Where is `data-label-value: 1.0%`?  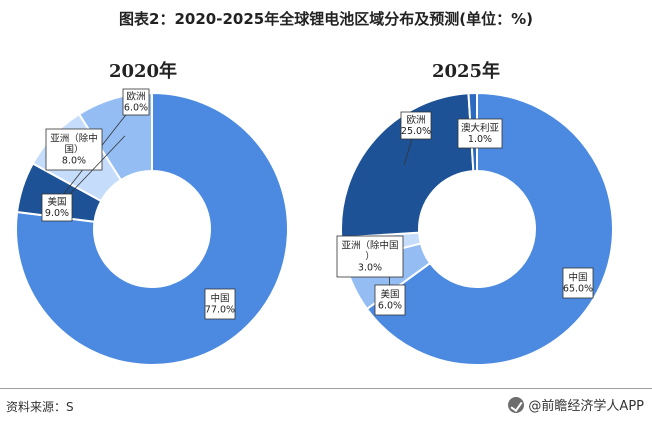
data-label-value: 1.0% is located at coordinates (480, 139).